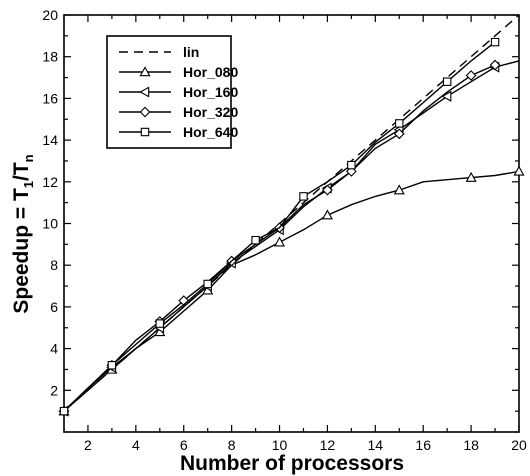  What do you see at coordinates (28, 158) in the screenshot?
I see `y-axis-title-subn: n` at bounding box center [28, 158].